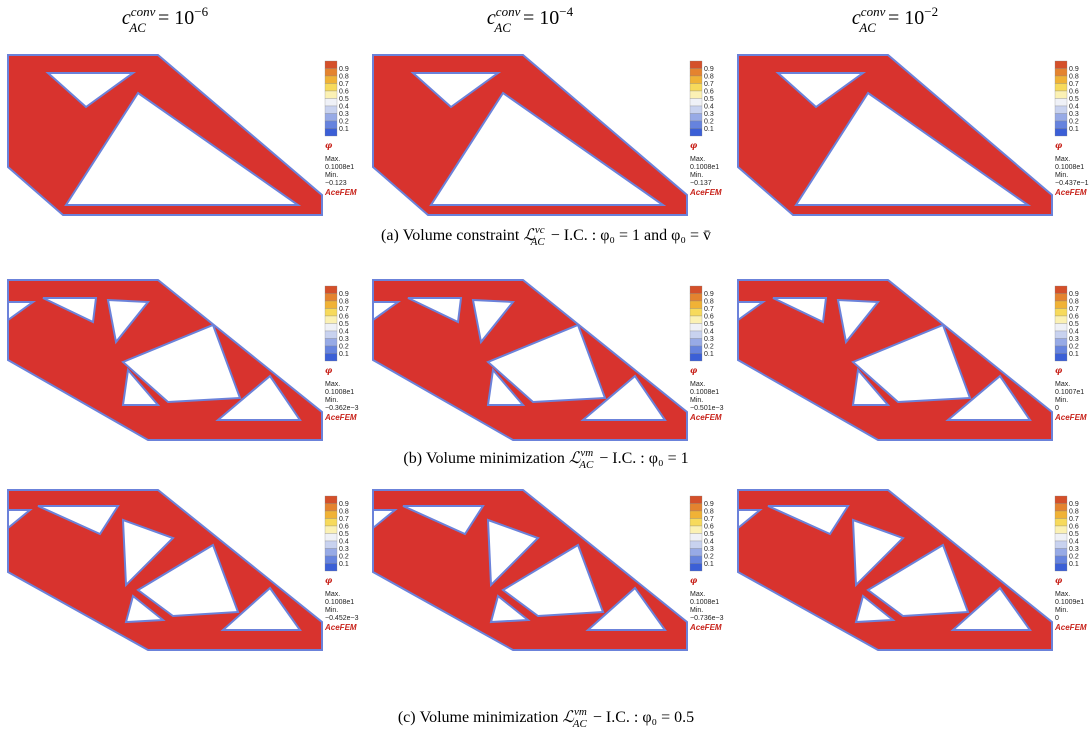 This screenshot has width=1092, height=738. I want to click on max-label: Max., so click(697, 384).